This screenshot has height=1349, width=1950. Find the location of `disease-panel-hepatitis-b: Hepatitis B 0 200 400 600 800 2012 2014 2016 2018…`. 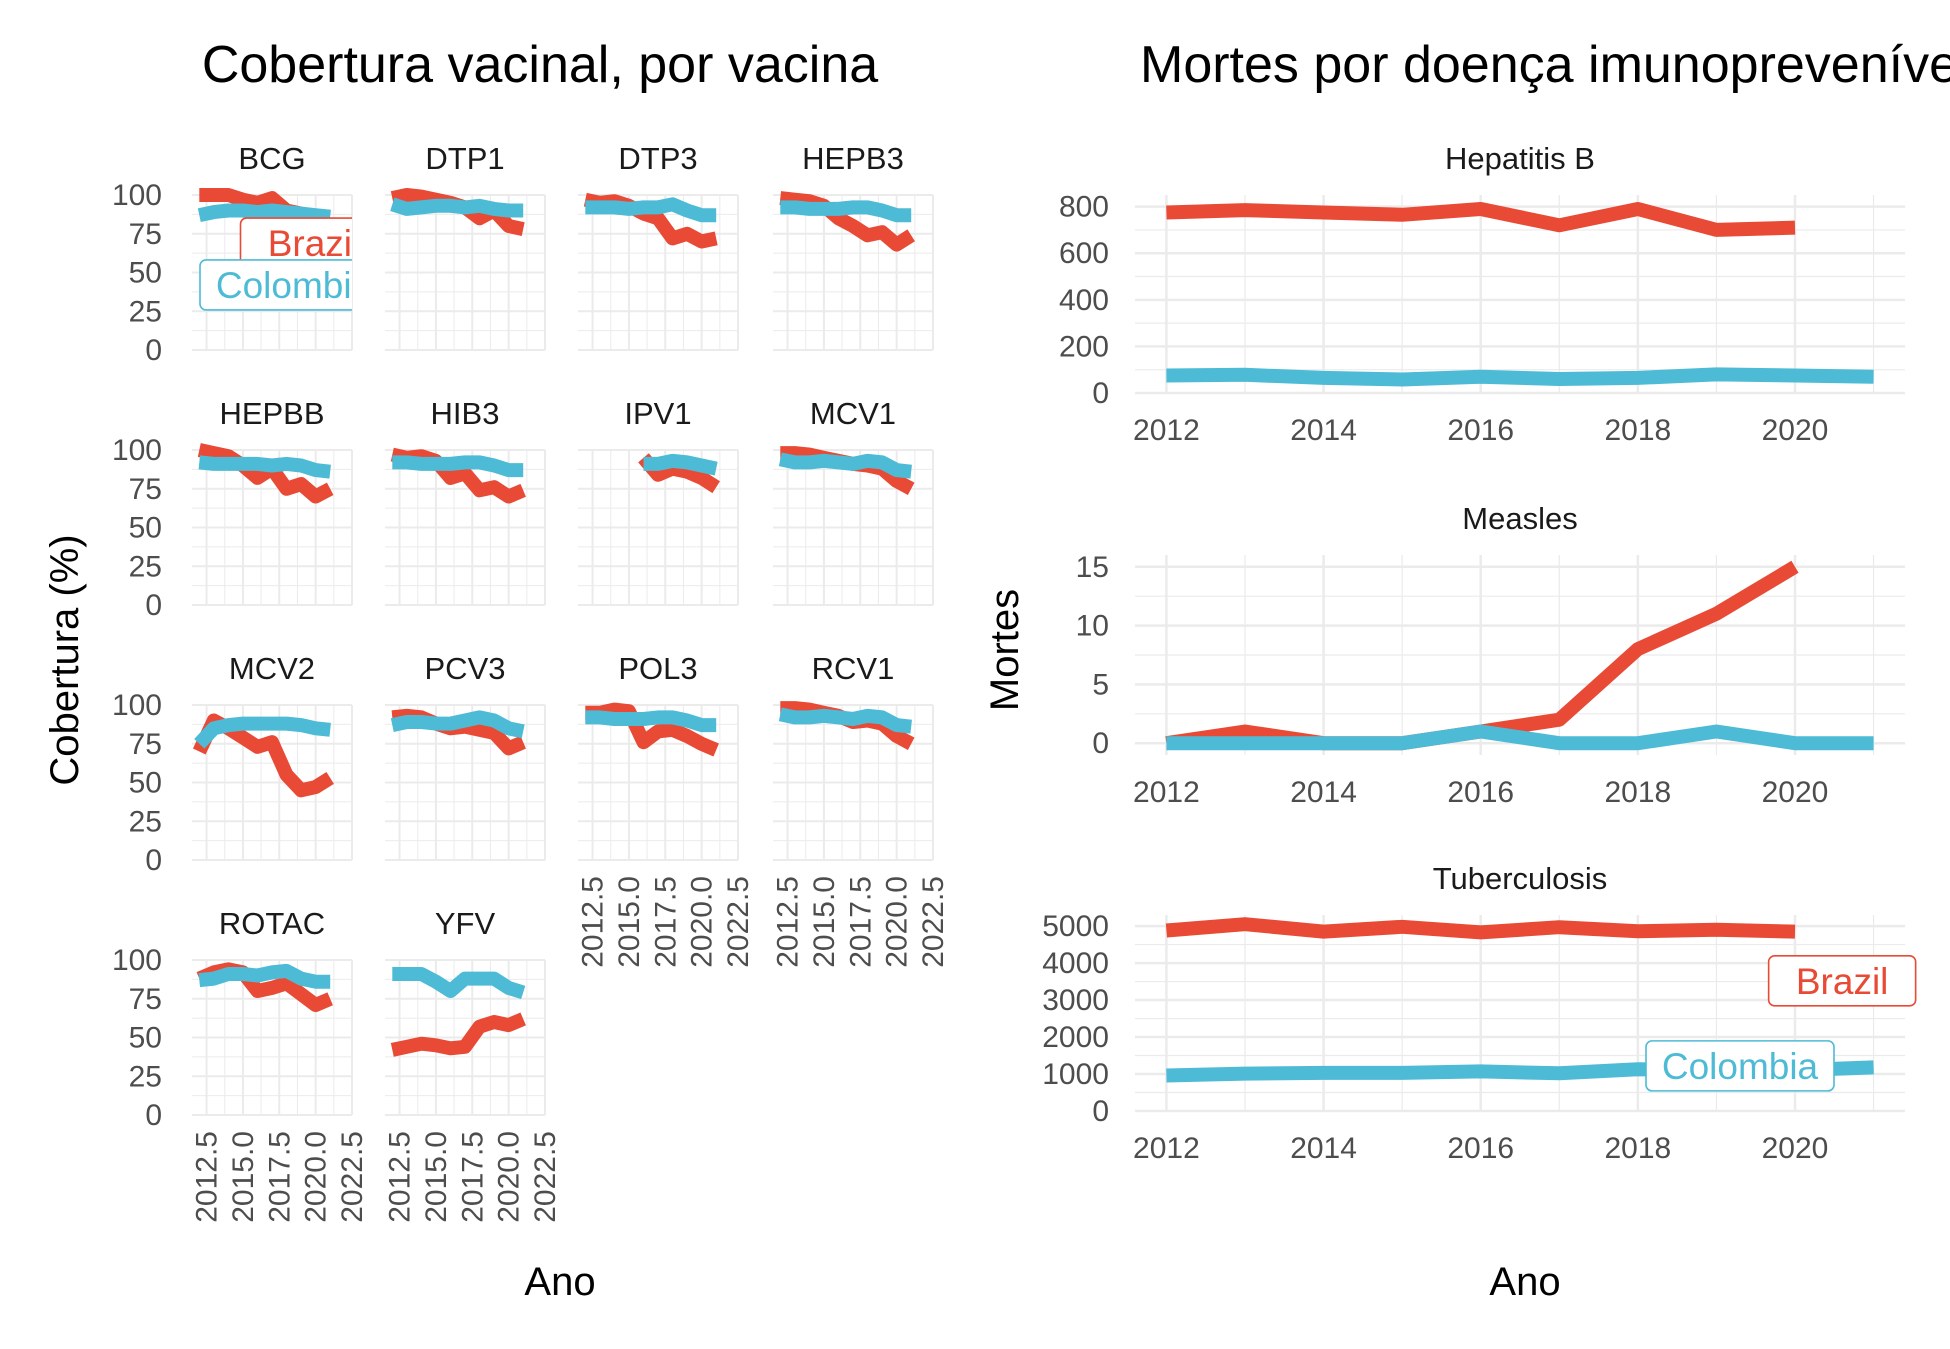

disease-panel-hepatitis-b: Hepatitis B 0 200 400 600 800 2012 2014 2016 2018… is located at coordinates (1482, 294).